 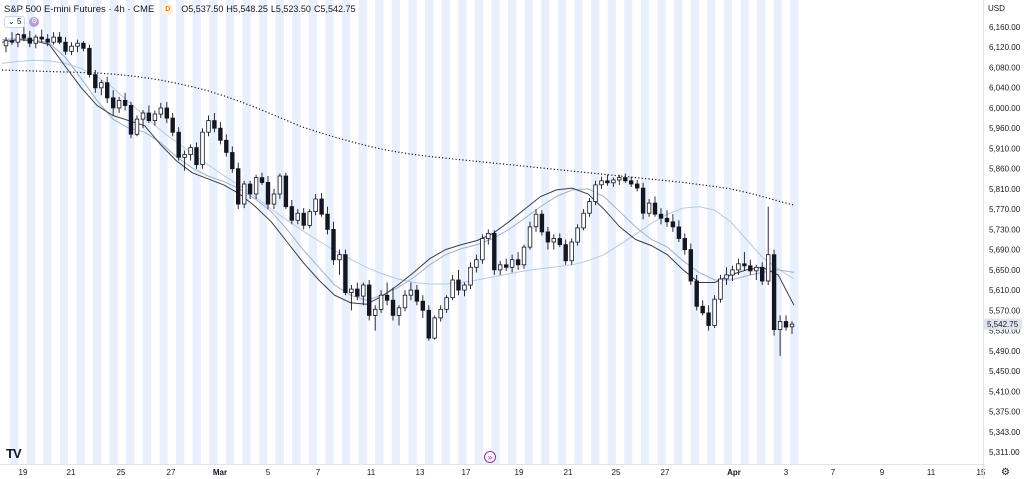 I want to click on indicator-settings-icon: ⚙, so click(x=34, y=22).